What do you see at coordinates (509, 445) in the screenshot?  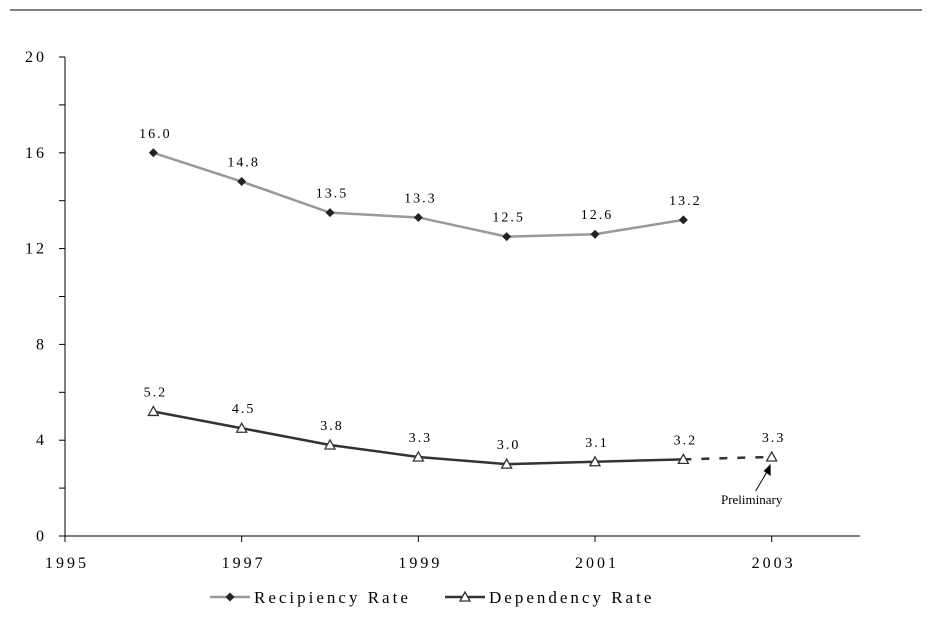 I see `dependency-rate-data-label: 3.0` at bounding box center [509, 445].